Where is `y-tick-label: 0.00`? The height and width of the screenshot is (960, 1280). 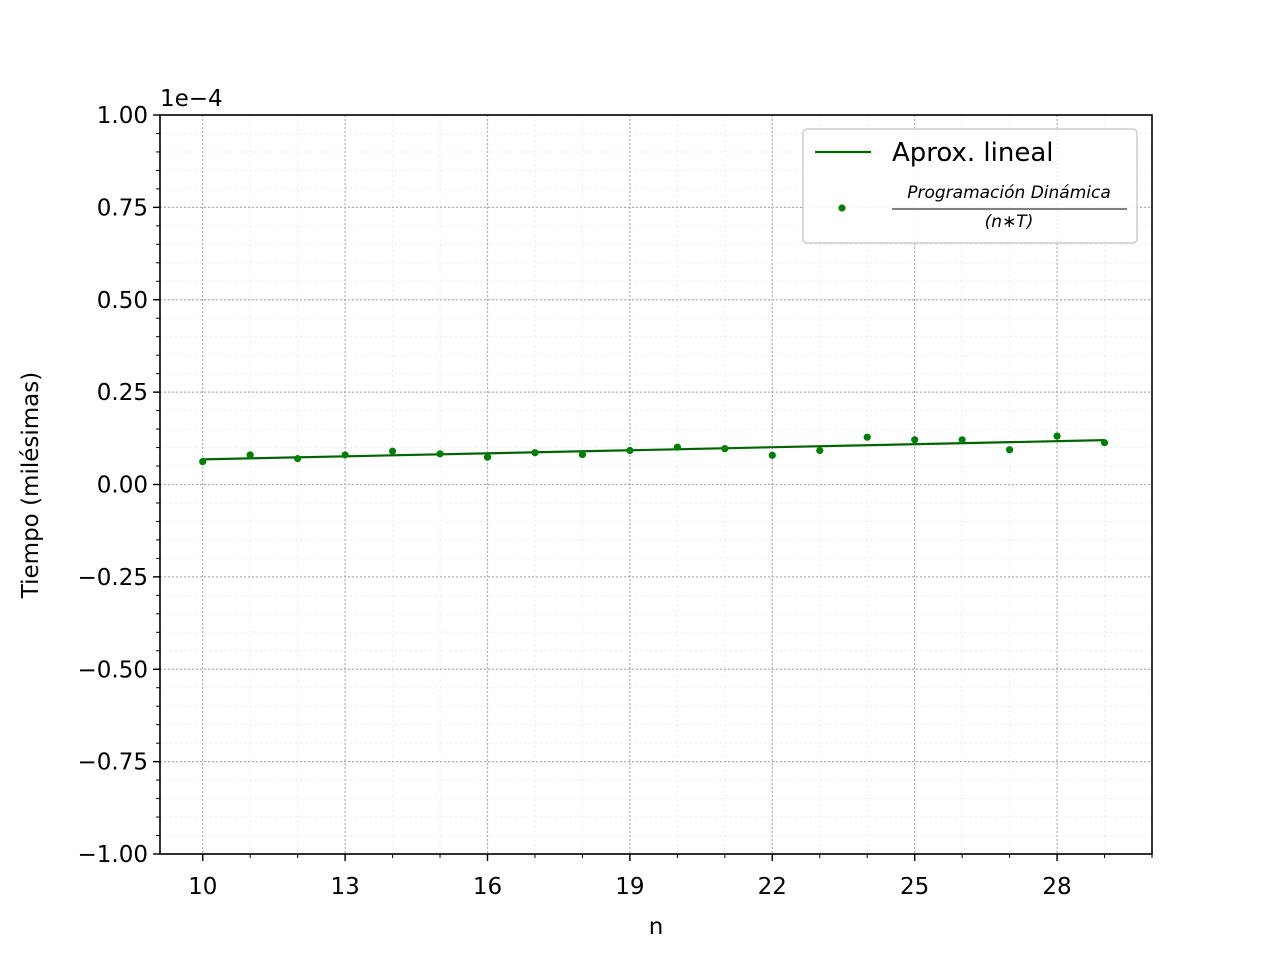 y-tick-label: 0.00 is located at coordinates (122, 486).